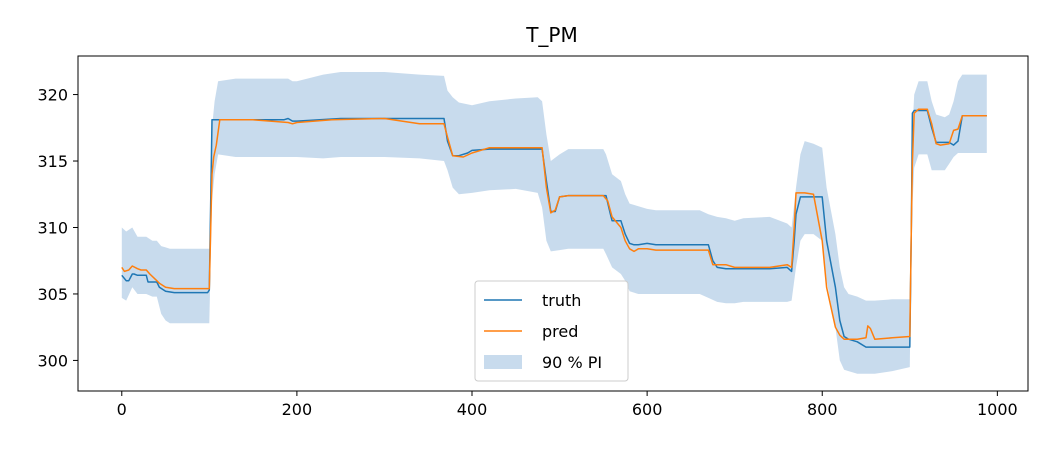 The image size is (1050, 450). Describe the element at coordinates (822, 409) in the screenshot. I see `x-tick-label: 800` at that location.